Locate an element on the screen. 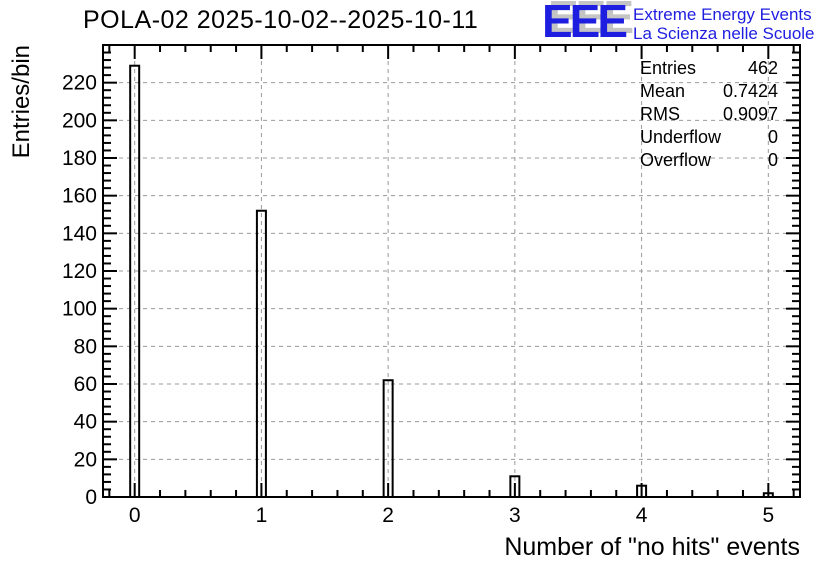 The width and height of the screenshot is (836, 572). stats-row-rms: RMS 0.9097 is located at coordinates (709, 114).